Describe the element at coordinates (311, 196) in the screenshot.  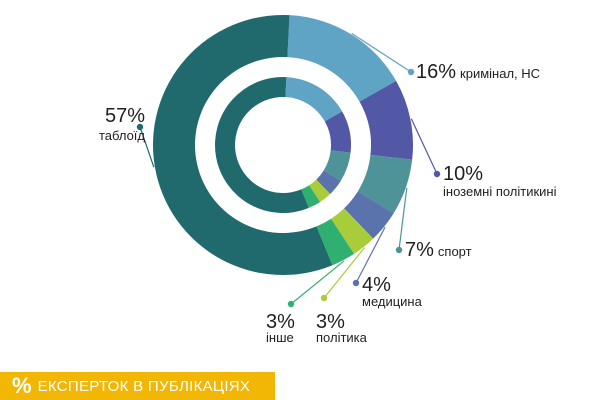
I see `inner-slice-other` at that location.